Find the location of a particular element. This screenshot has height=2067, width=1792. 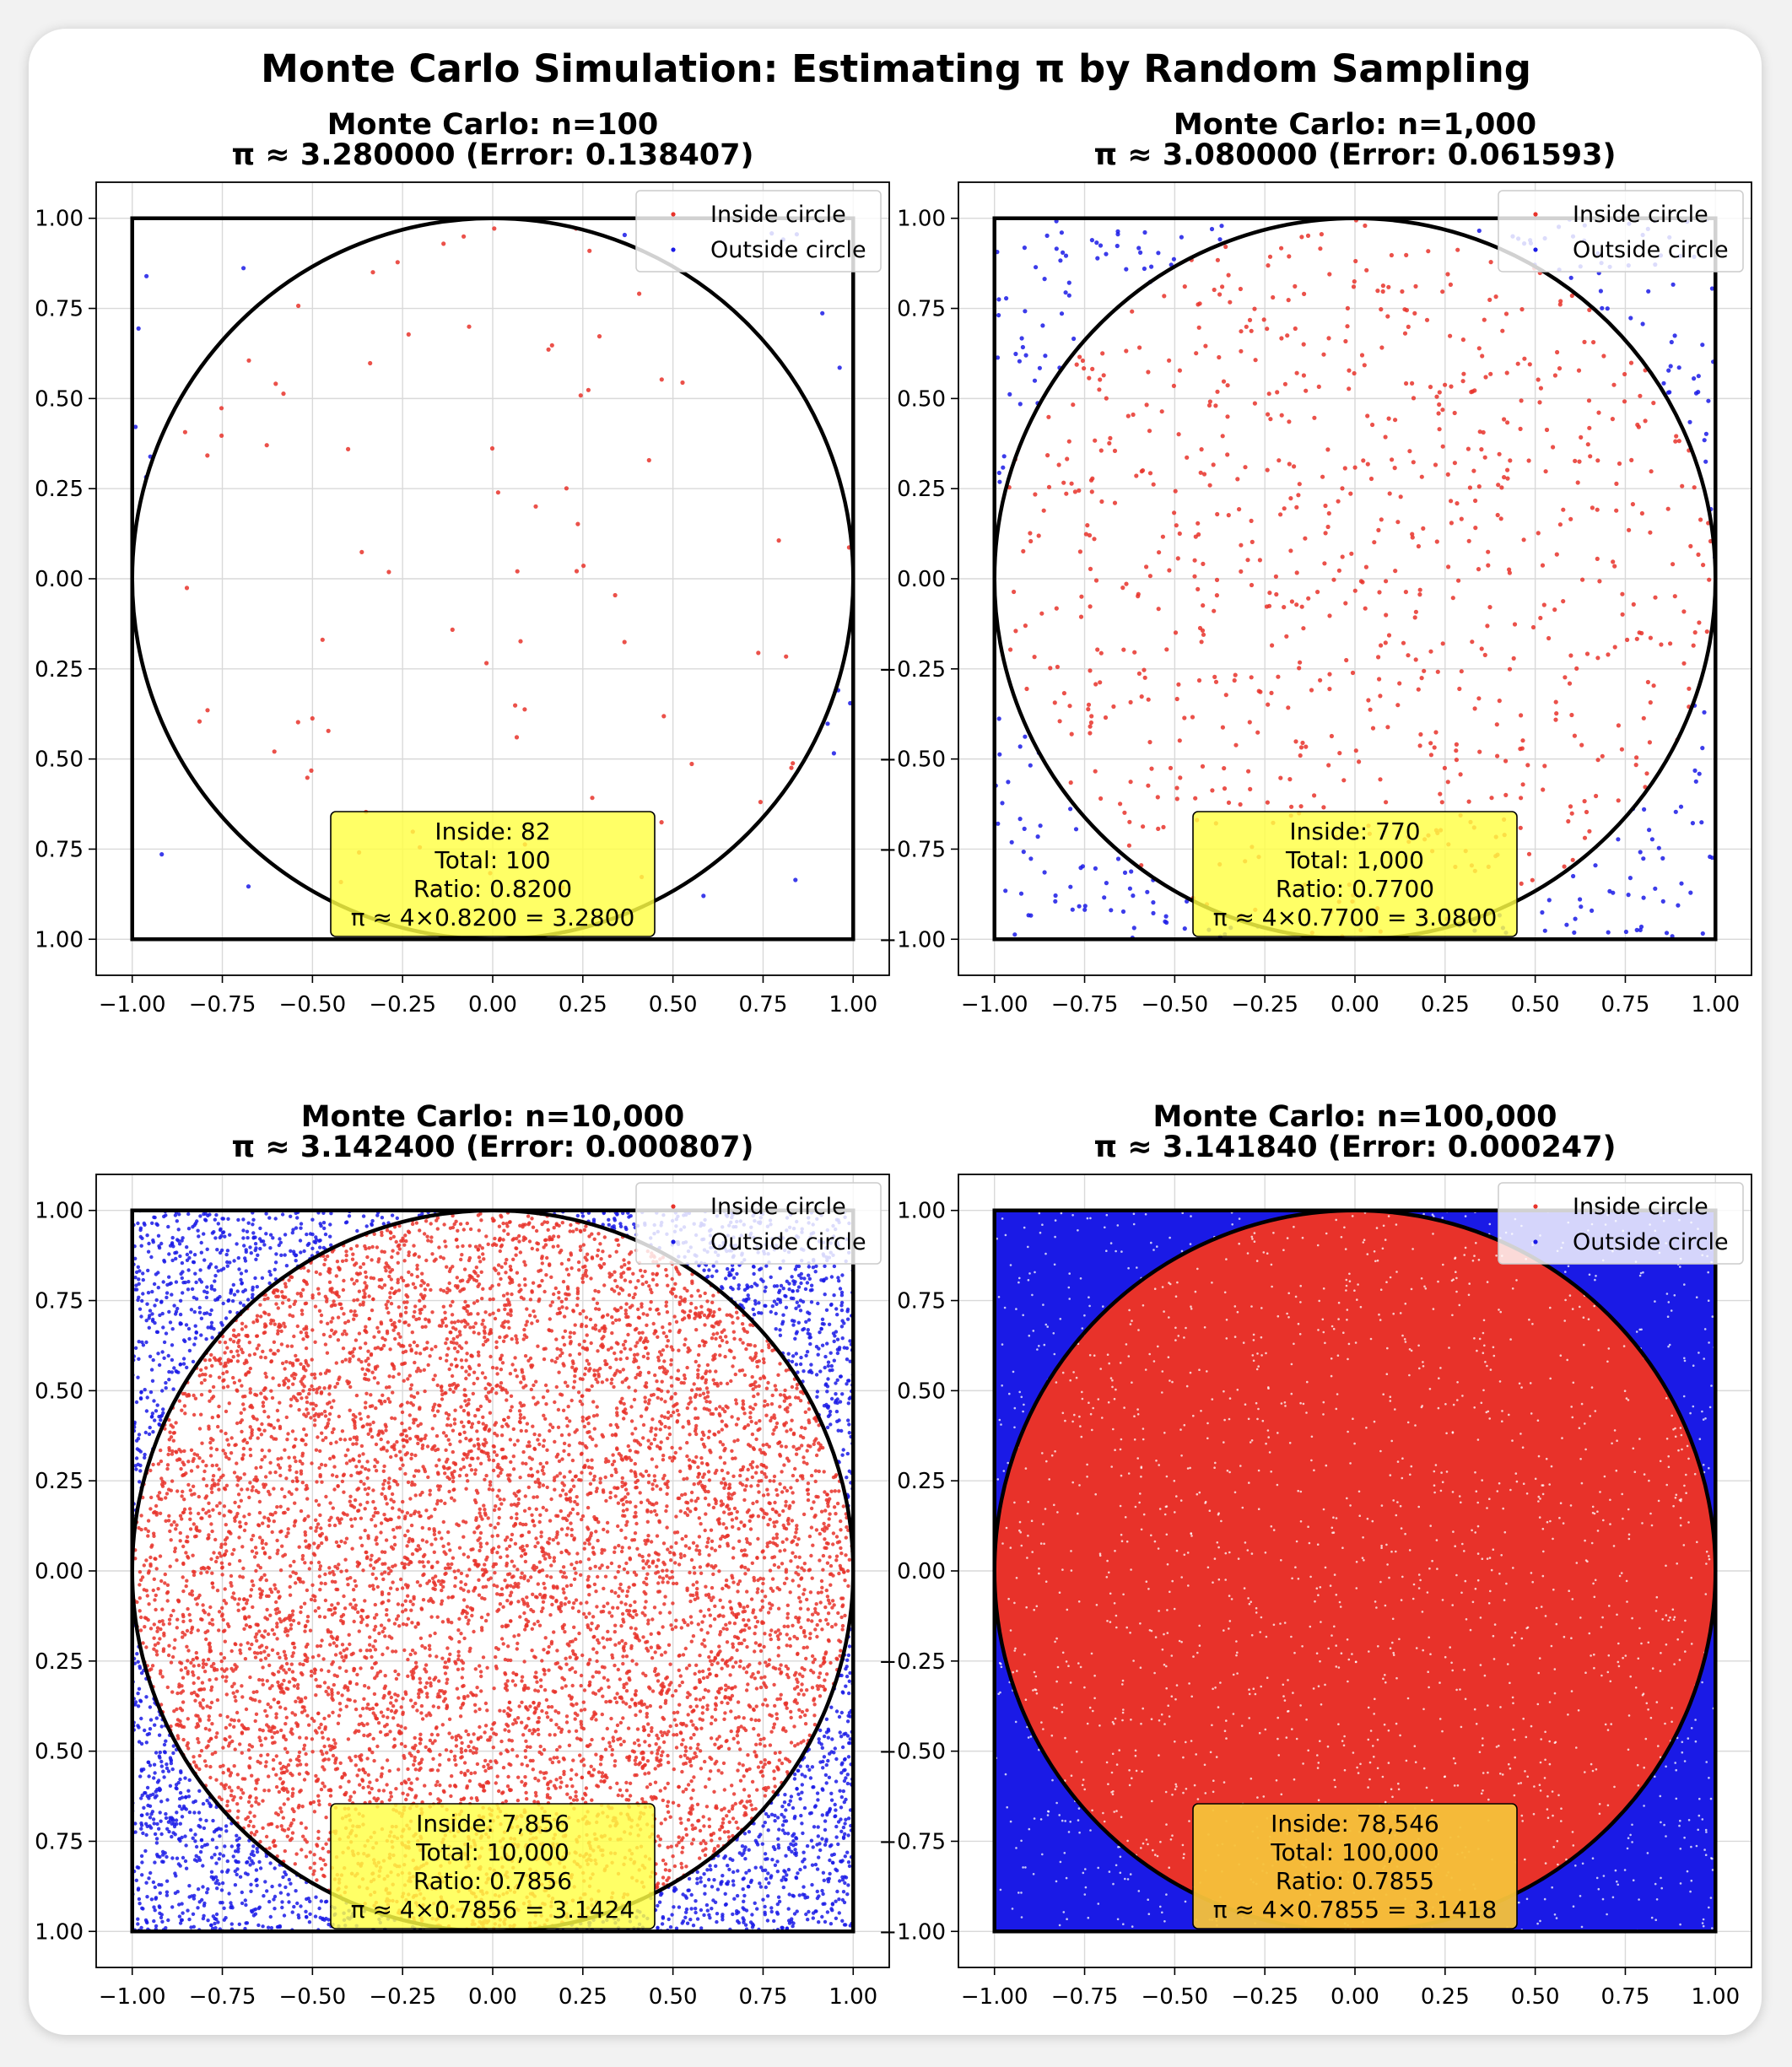

stats-line-4: π ≈ 4×0.7700 = 3.0800 is located at coordinates (1355, 917).